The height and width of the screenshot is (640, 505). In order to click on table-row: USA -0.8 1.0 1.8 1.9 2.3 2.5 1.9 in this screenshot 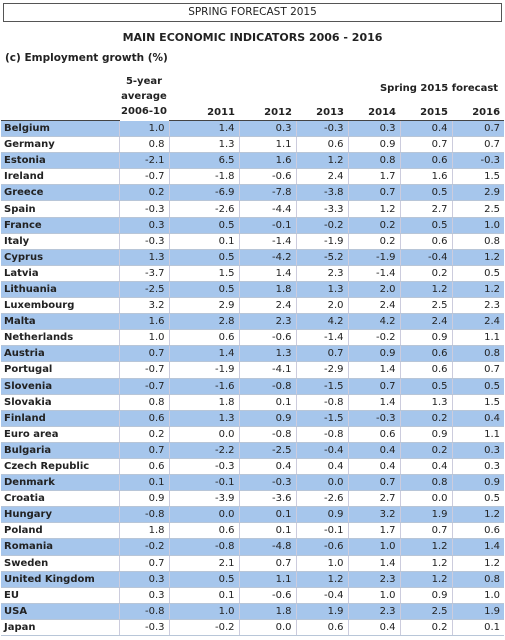, I will do `click(253, 611)`.